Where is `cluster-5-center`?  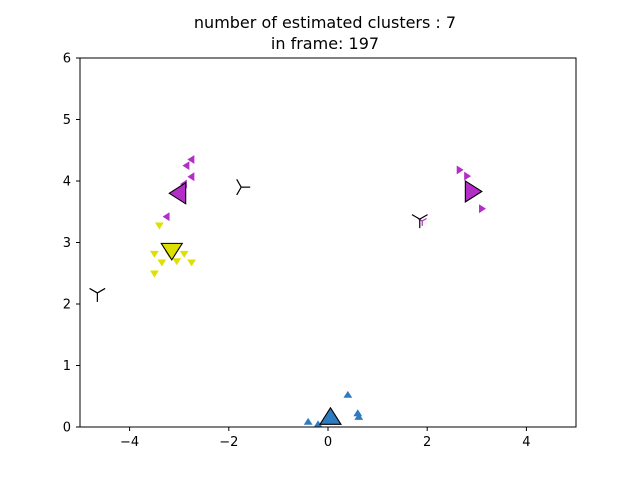 cluster-5-center is located at coordinates (473, 191).